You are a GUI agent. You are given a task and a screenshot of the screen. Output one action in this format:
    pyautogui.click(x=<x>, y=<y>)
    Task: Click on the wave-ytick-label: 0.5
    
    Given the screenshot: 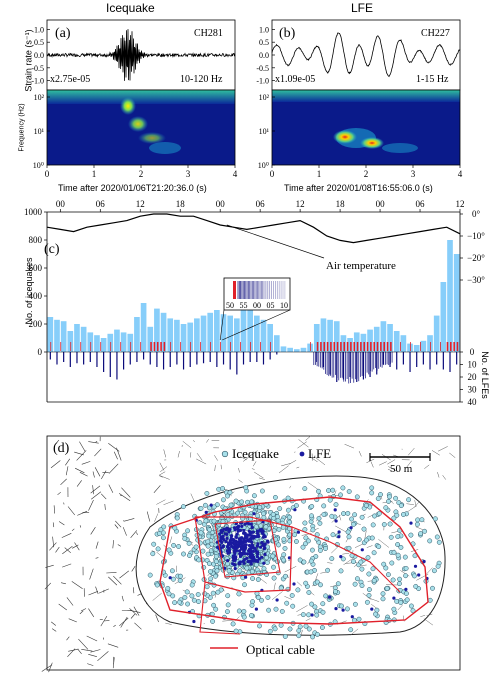 What is the action you would take?
    pyautogui.click(x=39, y=42)
    